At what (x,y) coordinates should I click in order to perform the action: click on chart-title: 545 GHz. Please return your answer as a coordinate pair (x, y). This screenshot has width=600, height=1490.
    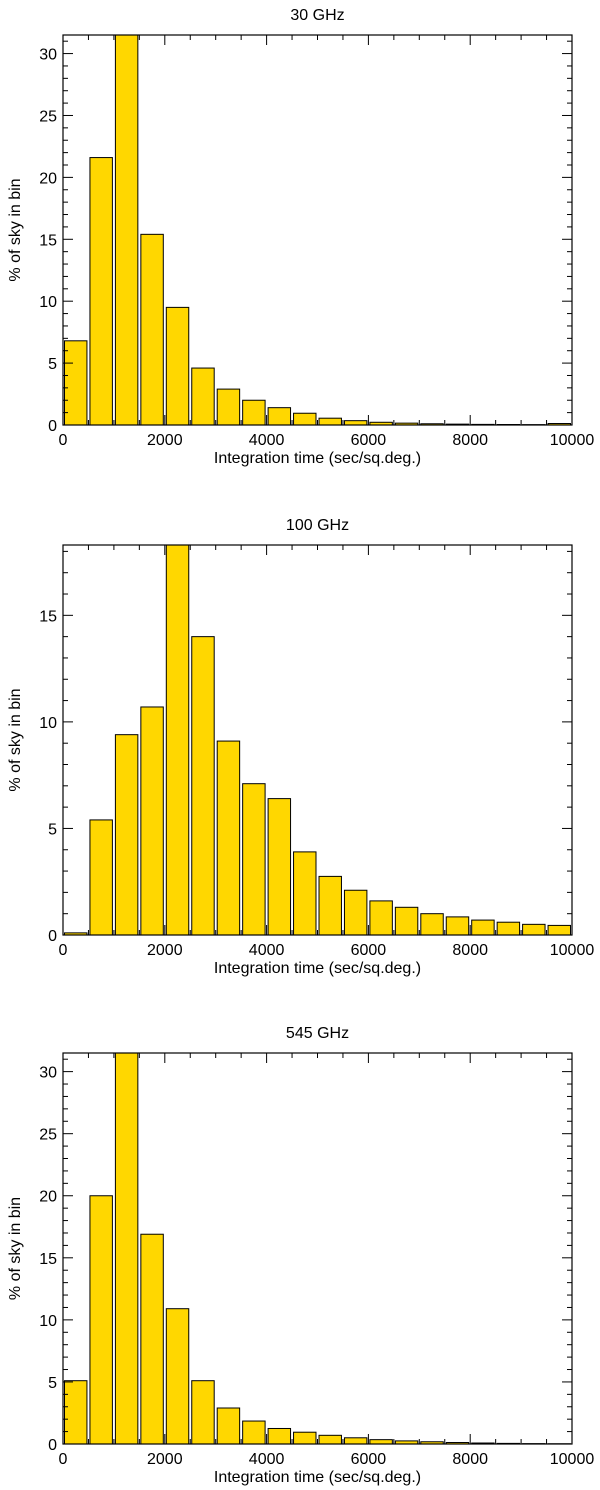
    Looking at the image, I should click on (317, 1033).